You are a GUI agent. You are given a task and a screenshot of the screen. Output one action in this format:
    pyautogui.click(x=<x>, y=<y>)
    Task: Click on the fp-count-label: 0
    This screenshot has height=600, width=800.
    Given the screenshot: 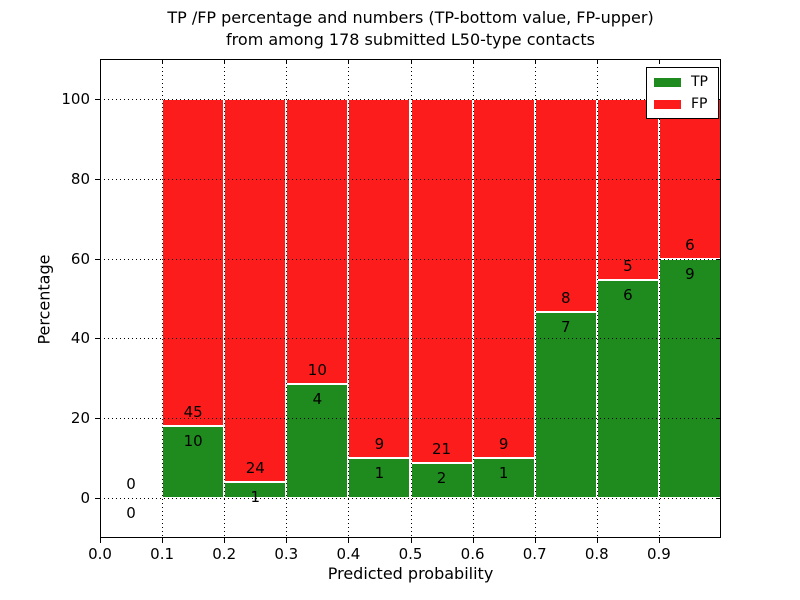 What is the action you would take?
    pyautogui.click(x=131, y=484)
    